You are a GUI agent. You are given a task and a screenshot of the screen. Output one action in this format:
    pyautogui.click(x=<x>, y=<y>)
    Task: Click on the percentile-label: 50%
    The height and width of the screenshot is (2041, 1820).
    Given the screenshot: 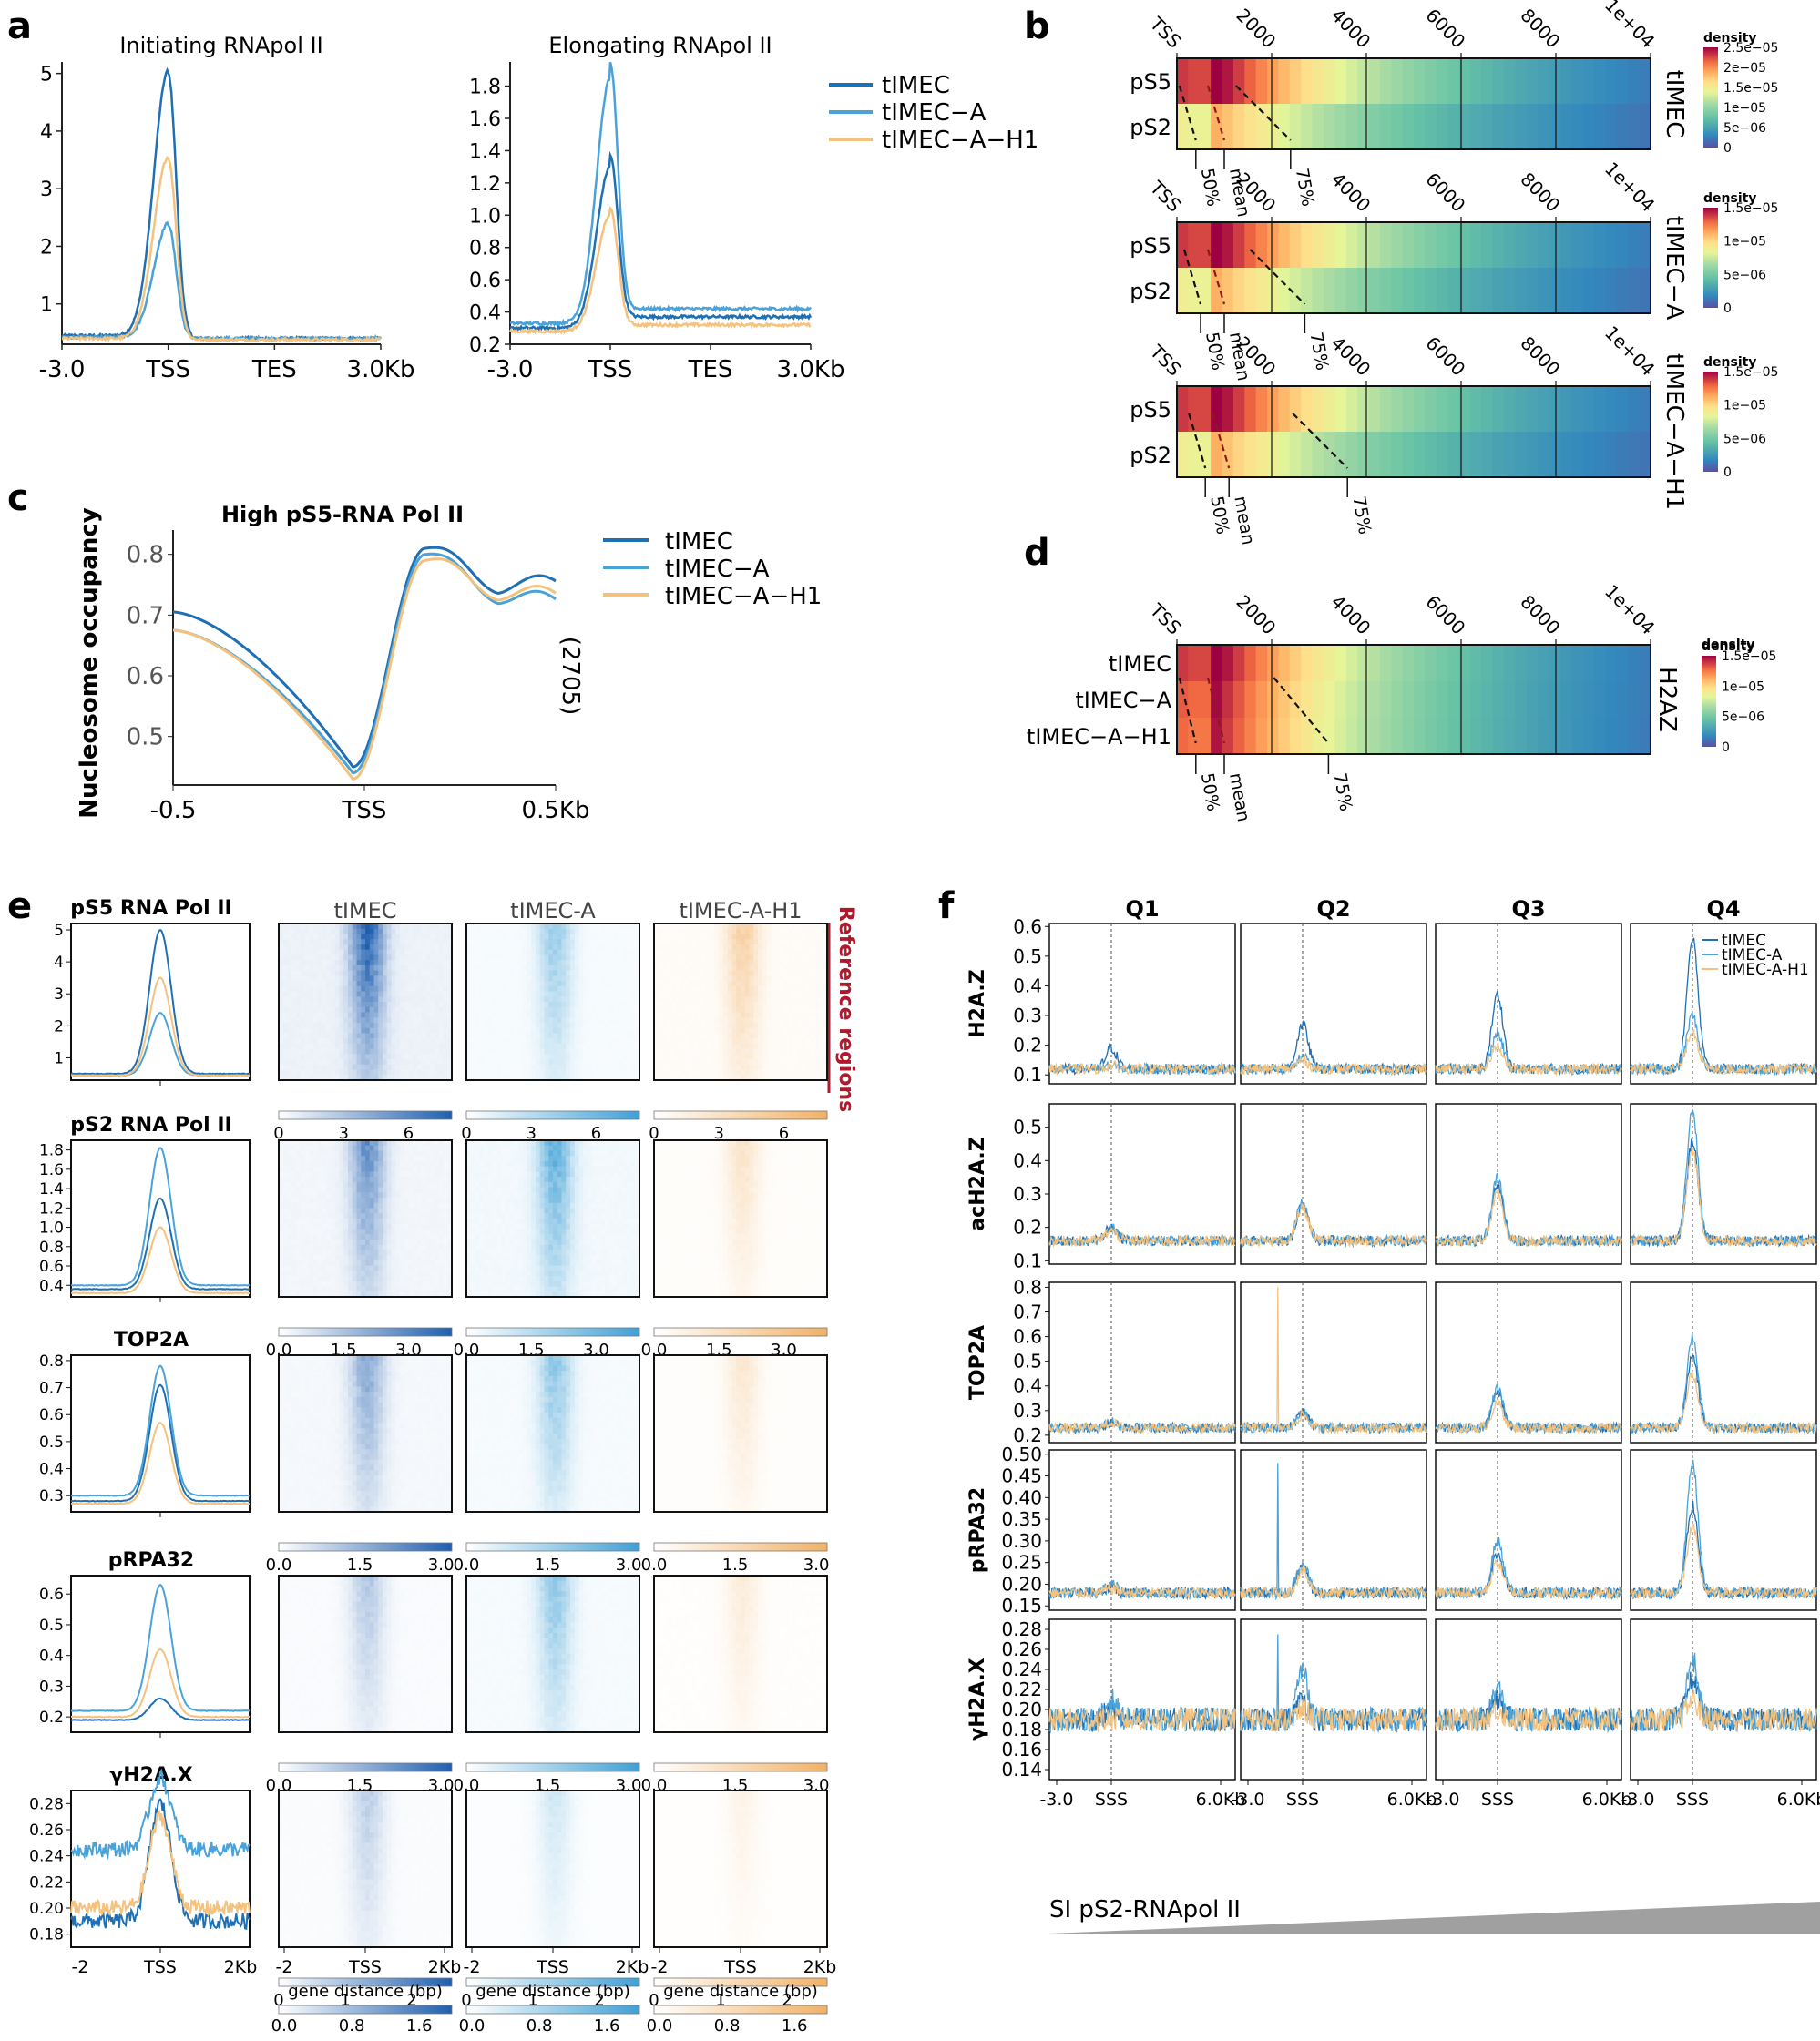 What is the action you would take?
    pyautogui.click(x=1210, y=791)
    